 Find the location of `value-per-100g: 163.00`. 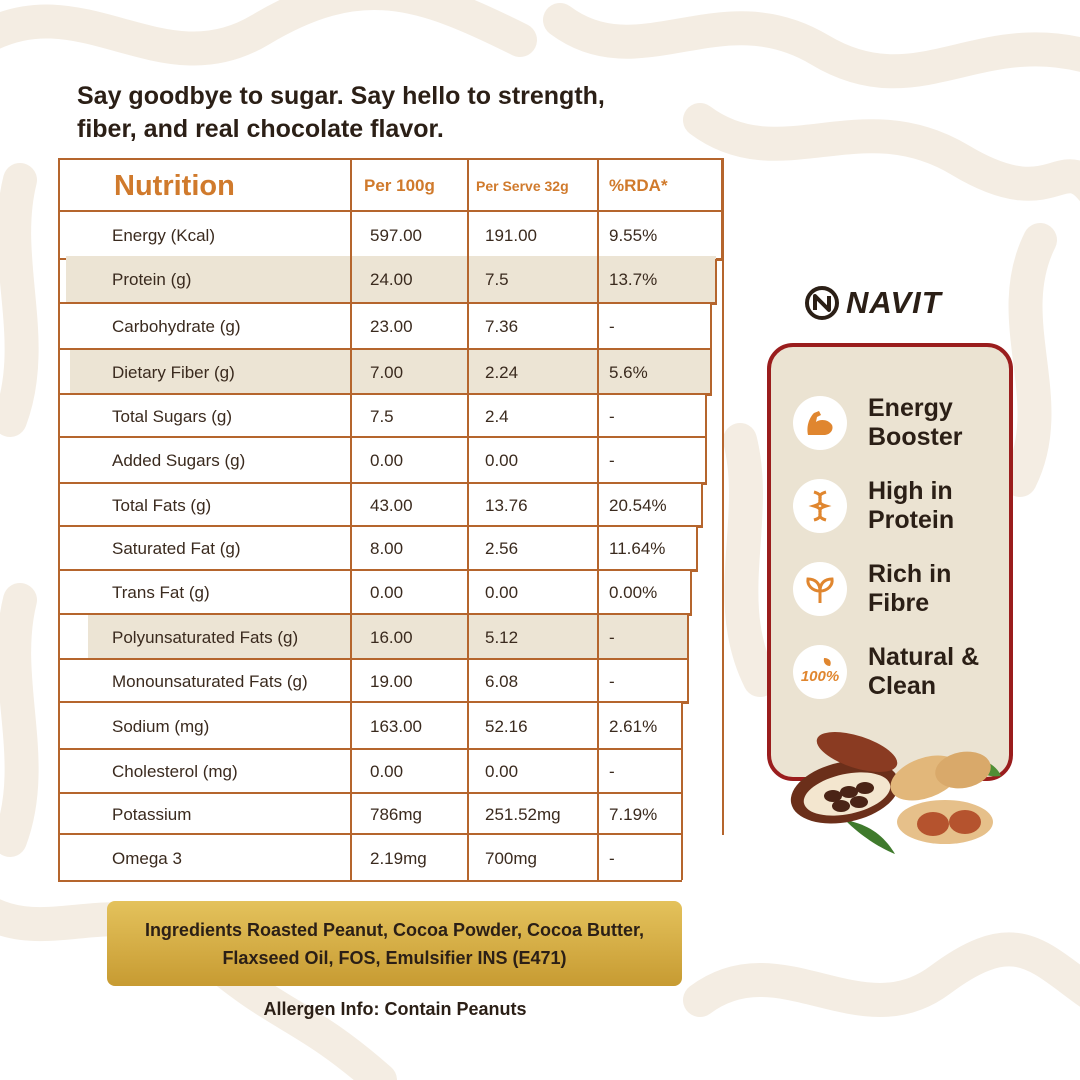

value-per-100g: 163.00 is located at coordinates (396, 726).